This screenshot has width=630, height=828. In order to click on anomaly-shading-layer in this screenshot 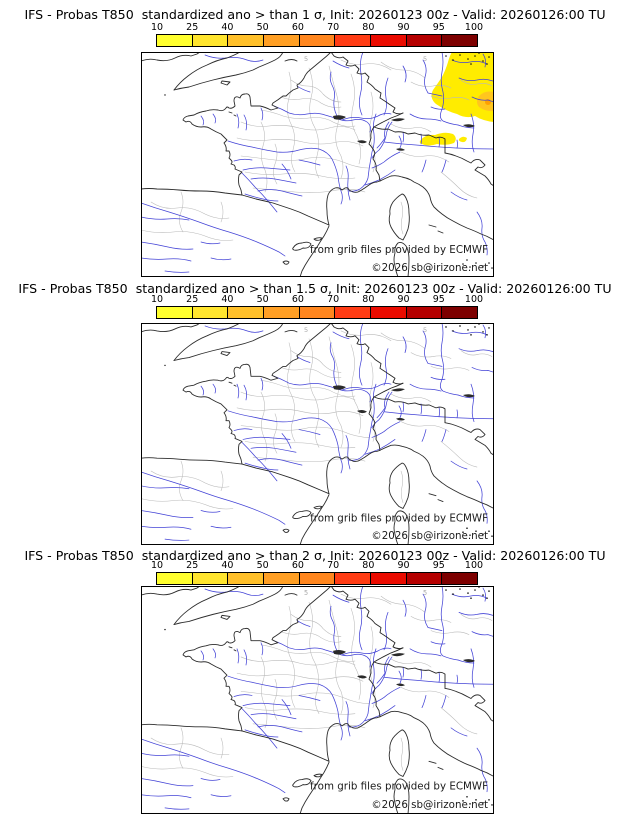, I will do `click(456, 99)`.